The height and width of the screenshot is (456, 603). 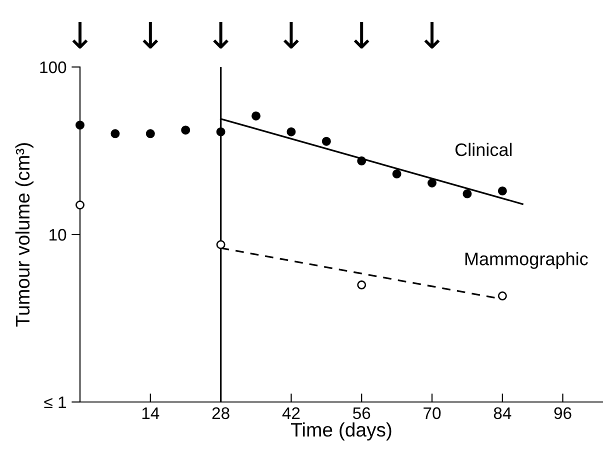 I want to click on series-label: Mammographic, so click(x=526, y=260).